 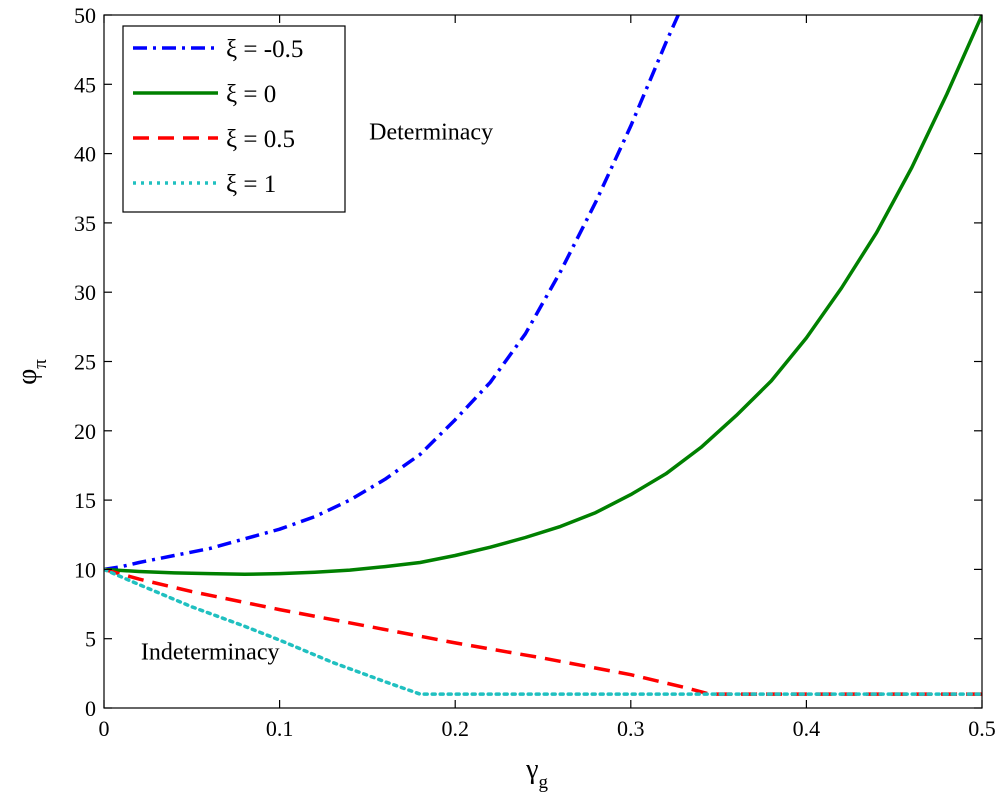 I want to click on y-axis-label-group: φπ, so click(x=31, y=372).